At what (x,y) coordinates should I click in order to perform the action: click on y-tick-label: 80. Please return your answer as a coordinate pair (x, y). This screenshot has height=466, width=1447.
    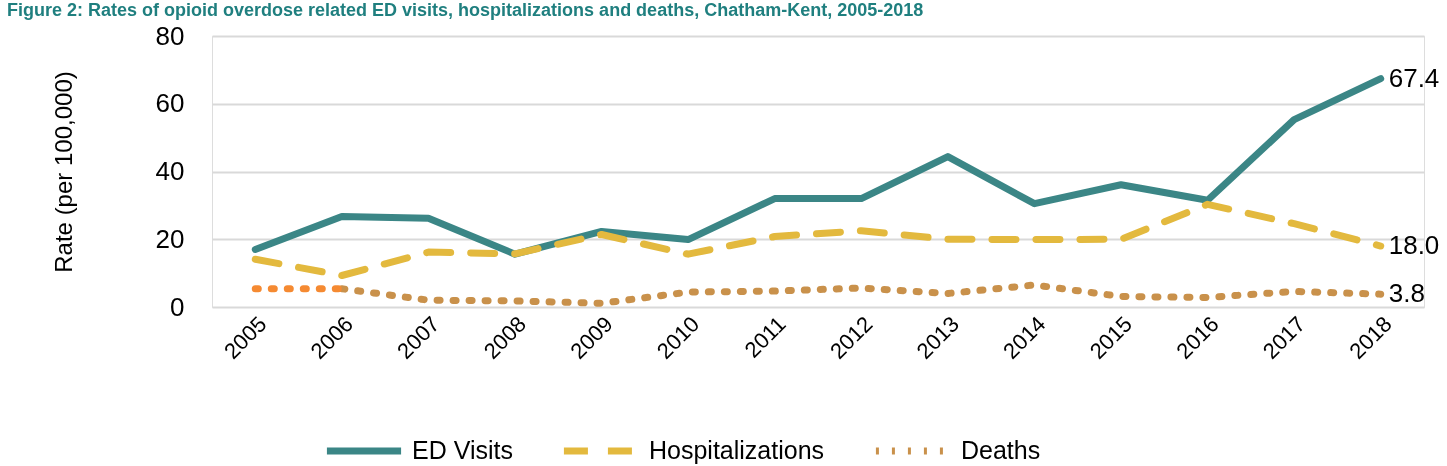
    Looking at the image, I should click on (170, 35).